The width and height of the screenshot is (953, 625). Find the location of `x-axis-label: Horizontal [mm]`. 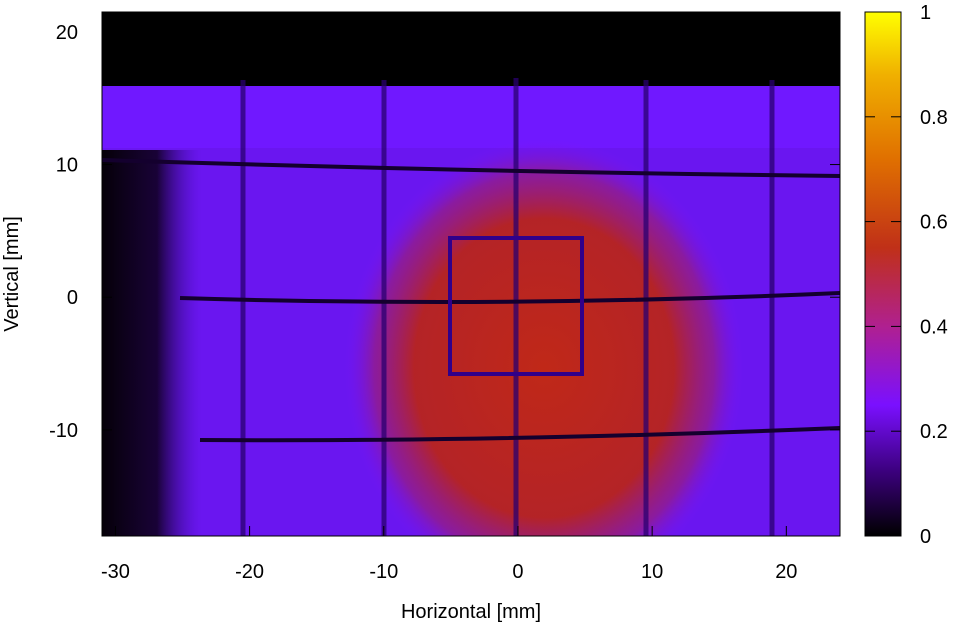

x-axis-label: Horizontal [mm] is located at coordinates (471, 612).